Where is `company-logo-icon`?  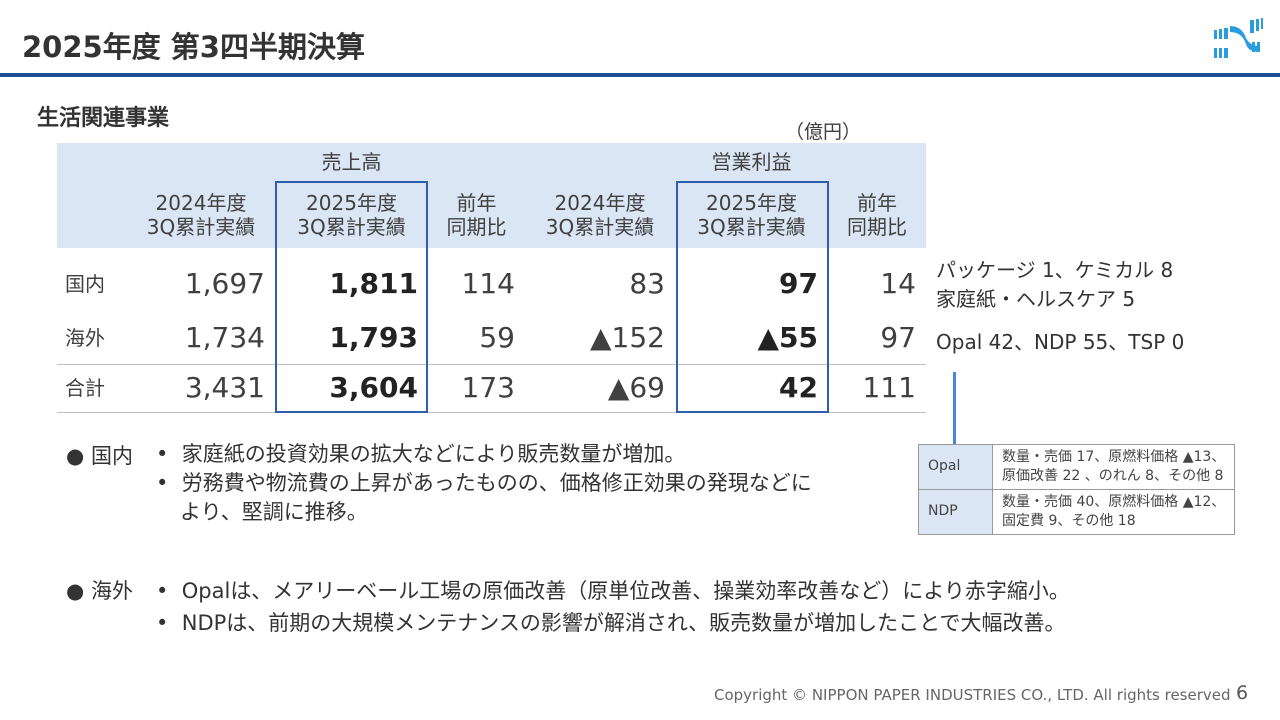 company-logo-icon is located at coordinates (1238, 38).